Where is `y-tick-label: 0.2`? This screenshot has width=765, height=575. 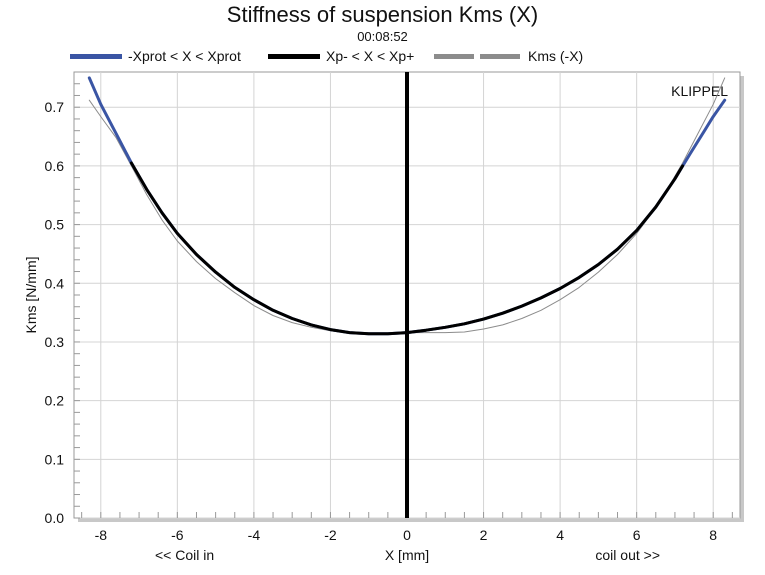
y-tick-label: 0.2 is located at coordinates (55, 401).